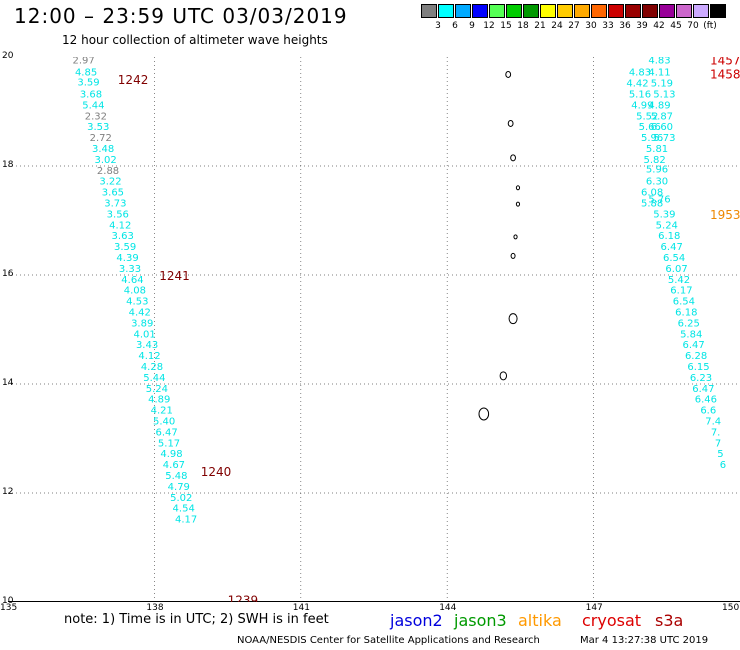  What do you see at coordinates (698, 367) in the screenshot?
I see `wave-height-label: 6.15` at bounding box center [698, 367].